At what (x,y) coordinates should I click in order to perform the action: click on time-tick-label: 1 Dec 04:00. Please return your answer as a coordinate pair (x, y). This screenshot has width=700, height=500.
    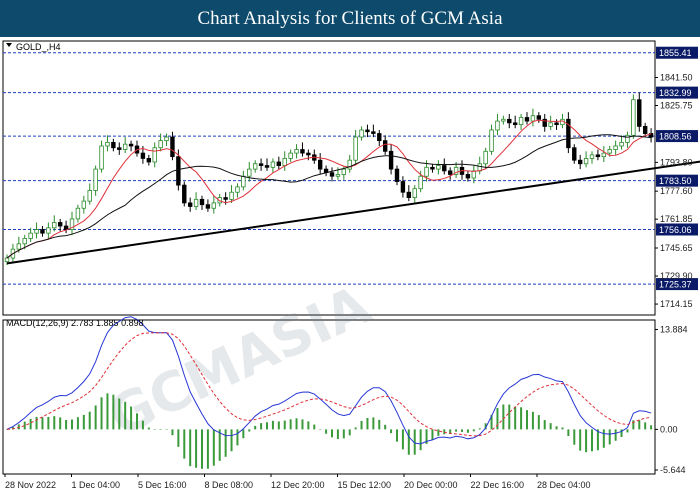
    Looking at the image, I should click on (96, 485).